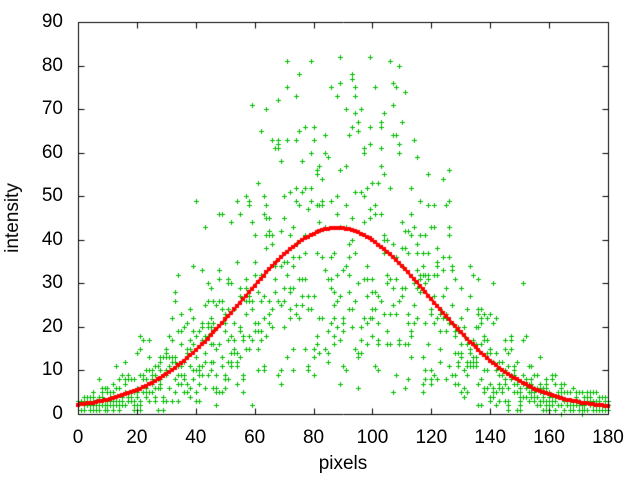 This screenshot has width=640, height=480. Describe the element at coordinates (52, 65) in the screenshot. I see `y-tick-label-80: 80` at that location.